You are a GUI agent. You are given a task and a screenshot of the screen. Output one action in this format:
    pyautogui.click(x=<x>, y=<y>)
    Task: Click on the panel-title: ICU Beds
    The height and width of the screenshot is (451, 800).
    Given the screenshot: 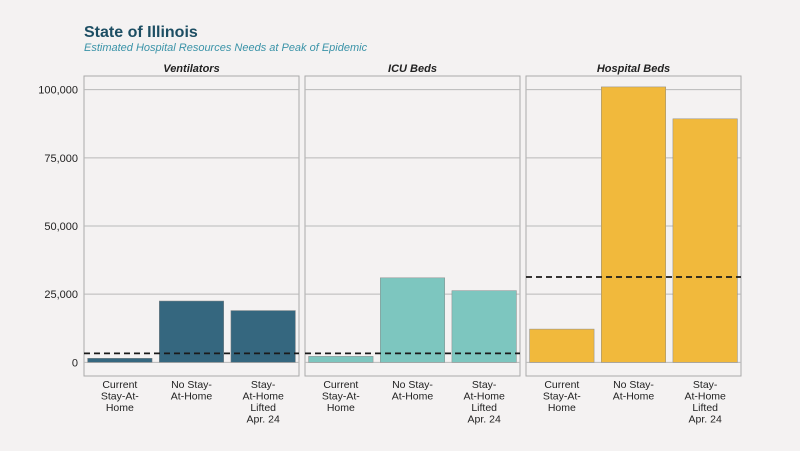 What is the action you would take?
    pyautogui.click(x=412, y=69)
    